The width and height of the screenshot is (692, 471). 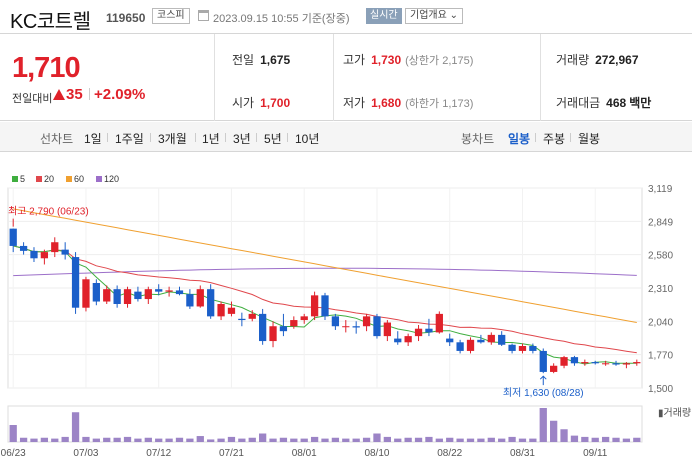 I want to click on change-value: 35, so click(x=74, y=94).